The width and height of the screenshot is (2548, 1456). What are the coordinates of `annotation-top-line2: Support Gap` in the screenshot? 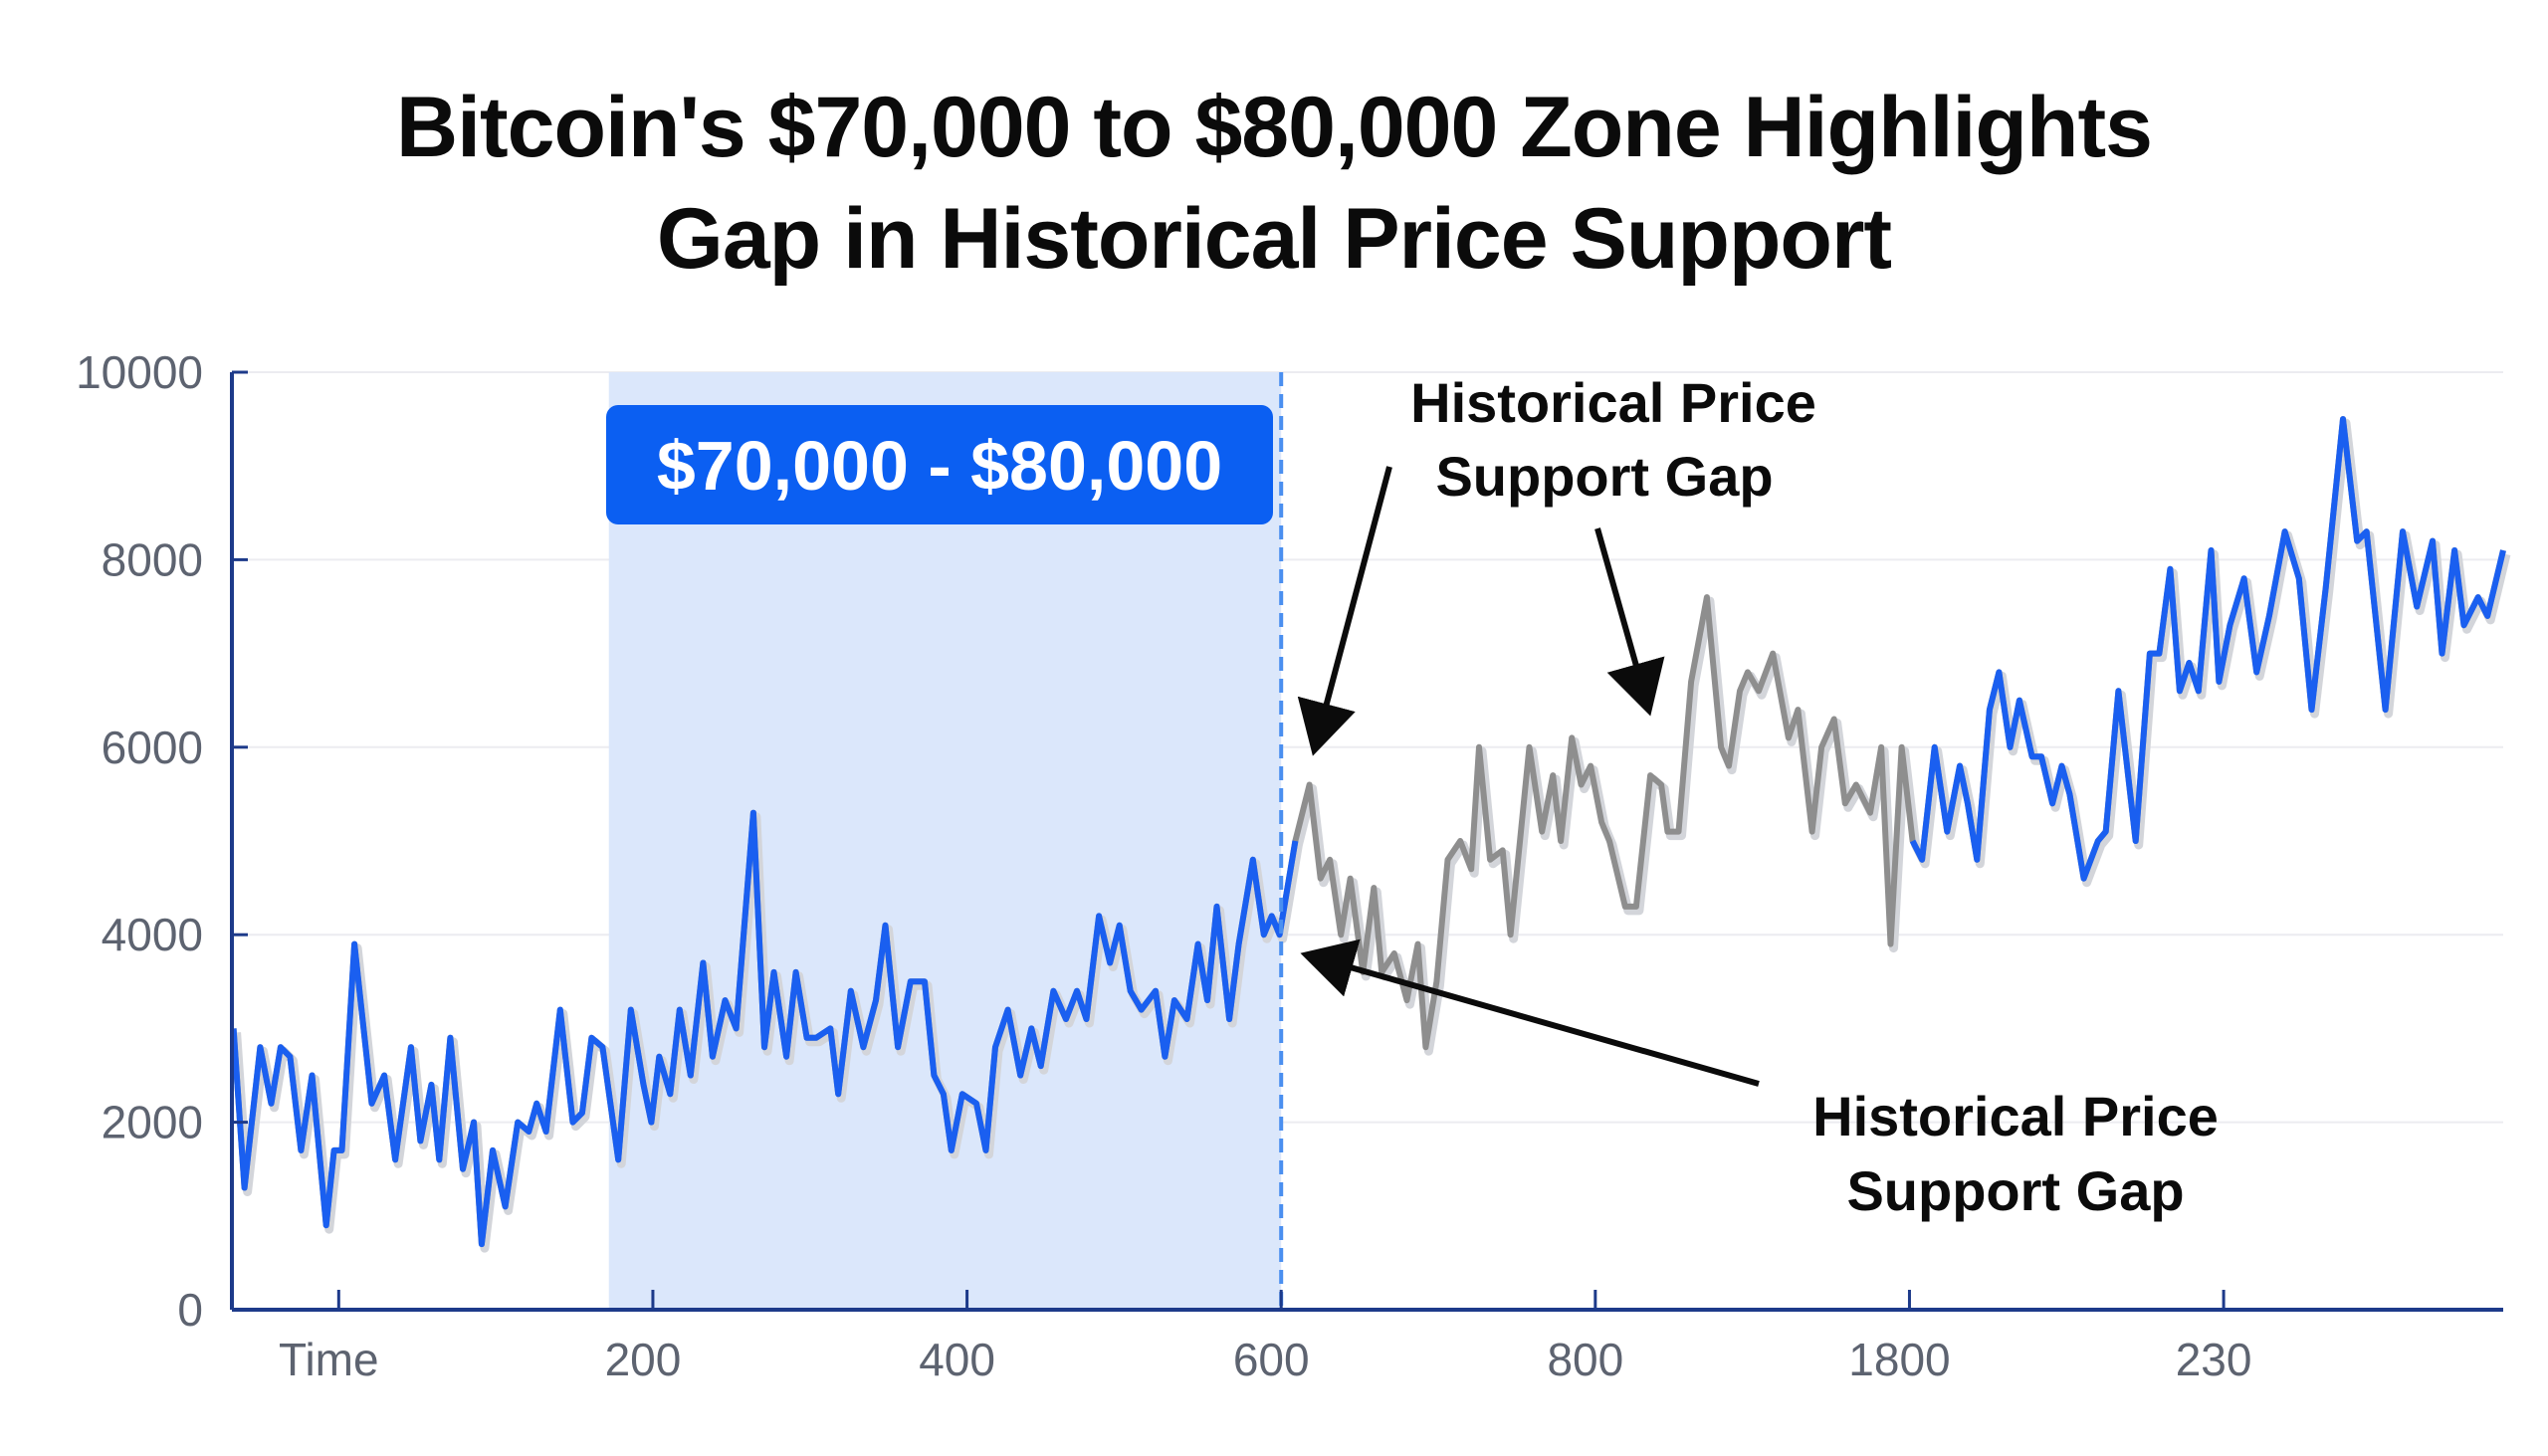 It's located at (1604, 476).